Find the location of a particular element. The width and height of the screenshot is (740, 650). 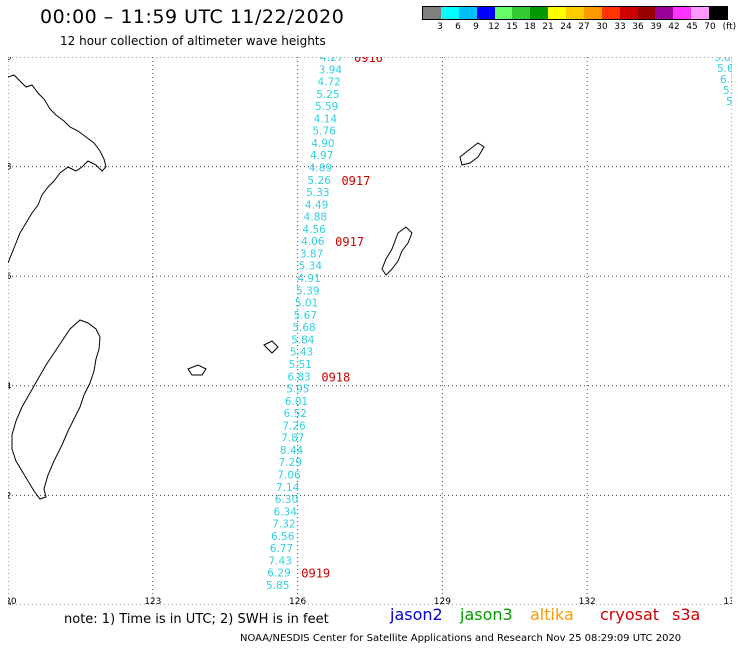

swh-value: 6.34 is located at coordinates (286, 512).